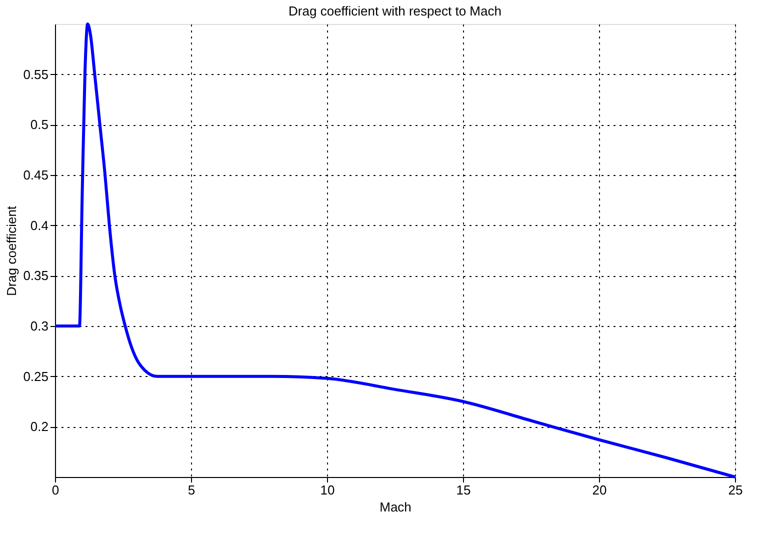  I want to click on y-tick-label: 0.3, so click(39, 326).